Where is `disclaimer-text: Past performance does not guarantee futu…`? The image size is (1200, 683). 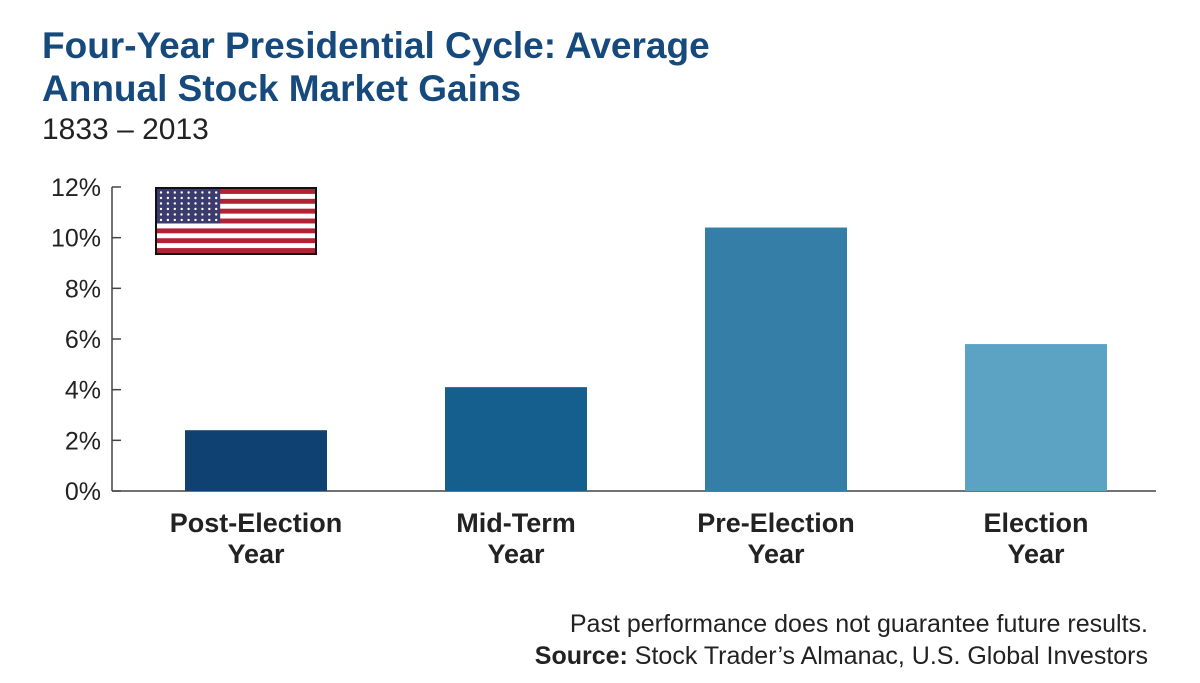
disclaimer-text: Past performance does not guarantee futu… is located at coordinates (858, 624).